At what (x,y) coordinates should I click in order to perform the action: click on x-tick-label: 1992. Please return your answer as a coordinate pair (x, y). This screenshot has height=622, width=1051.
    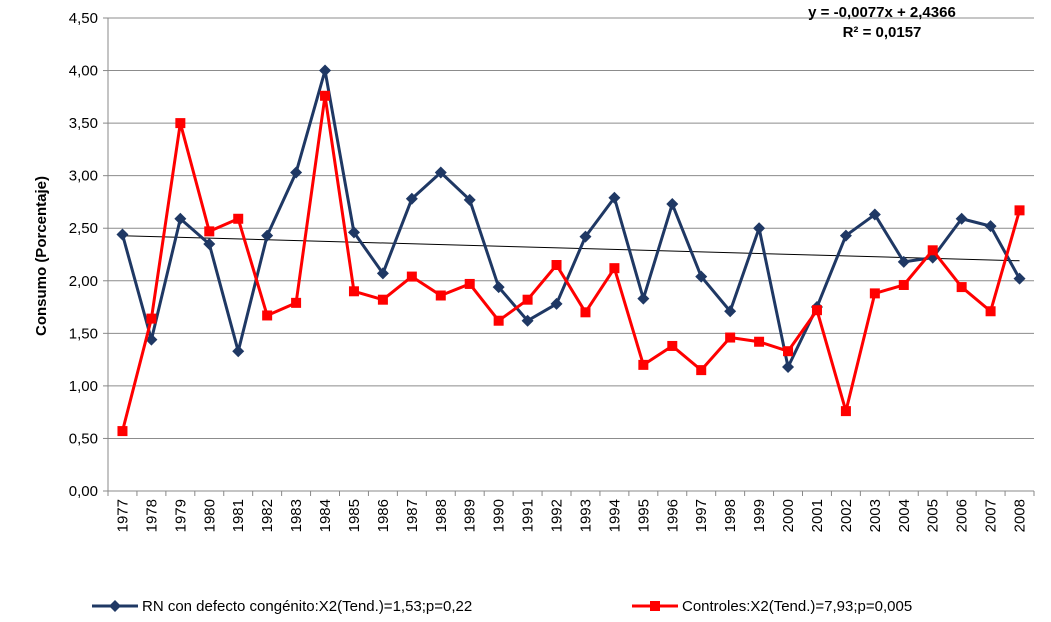
    Looking at the image, I should click on (557, 515).